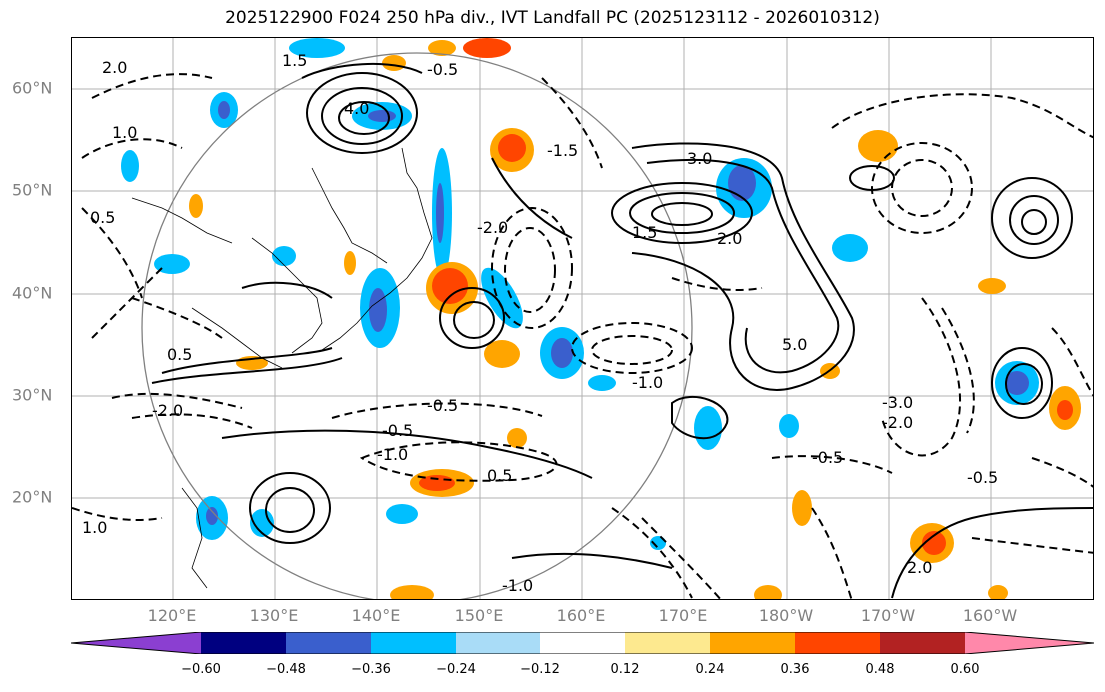 The width and height of the screenshot is (1105, 692). I want to click on lat-label-30n: 30°N, so click(32, 395).